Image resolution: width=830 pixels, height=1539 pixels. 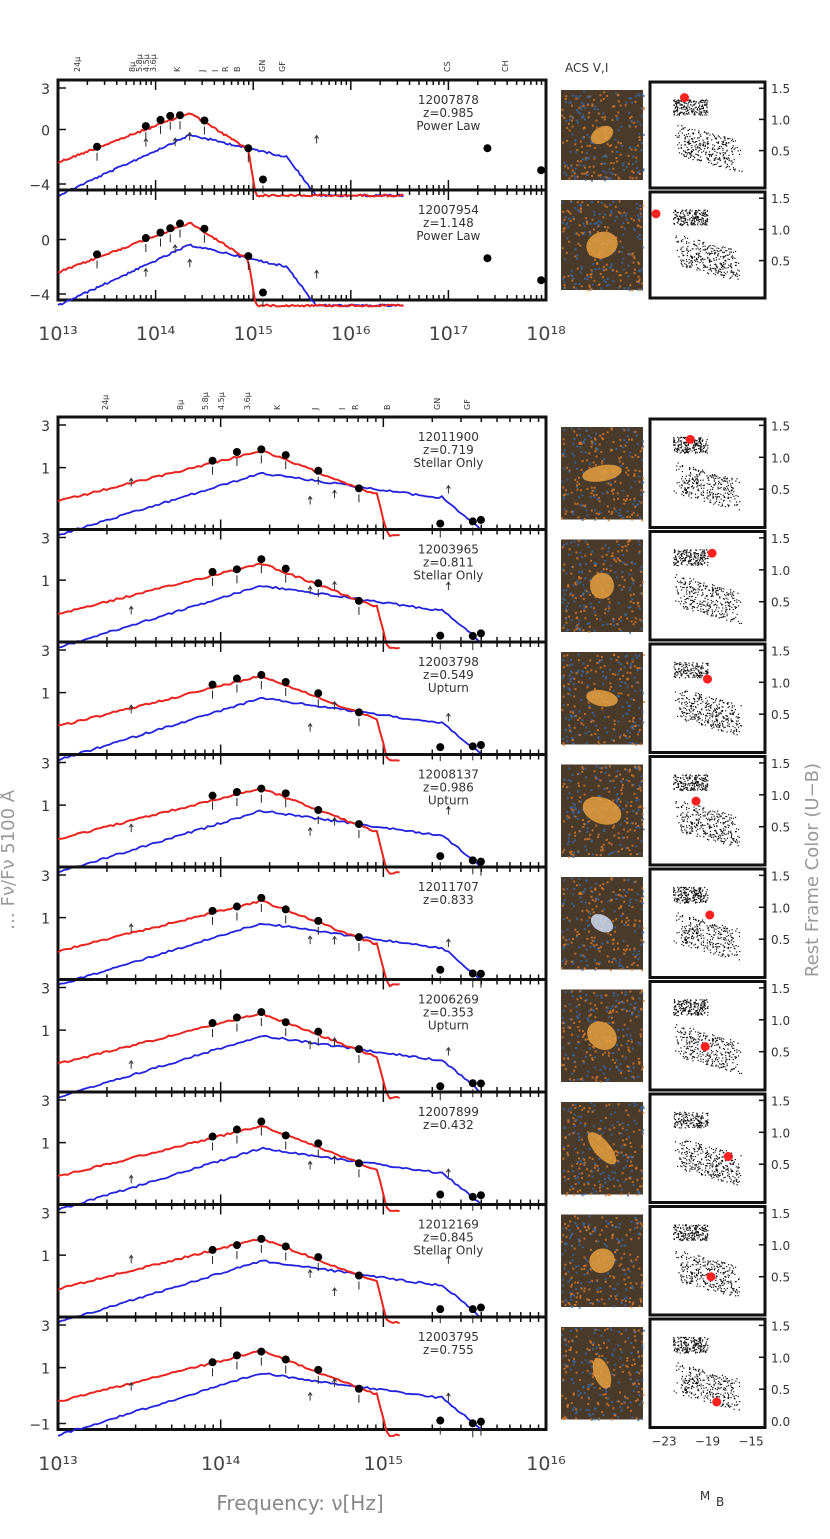 What do you see at coordinates (448, 550) in the screenshot?
I see `object-id-label: 12003965` at bounding box center [448, 550].